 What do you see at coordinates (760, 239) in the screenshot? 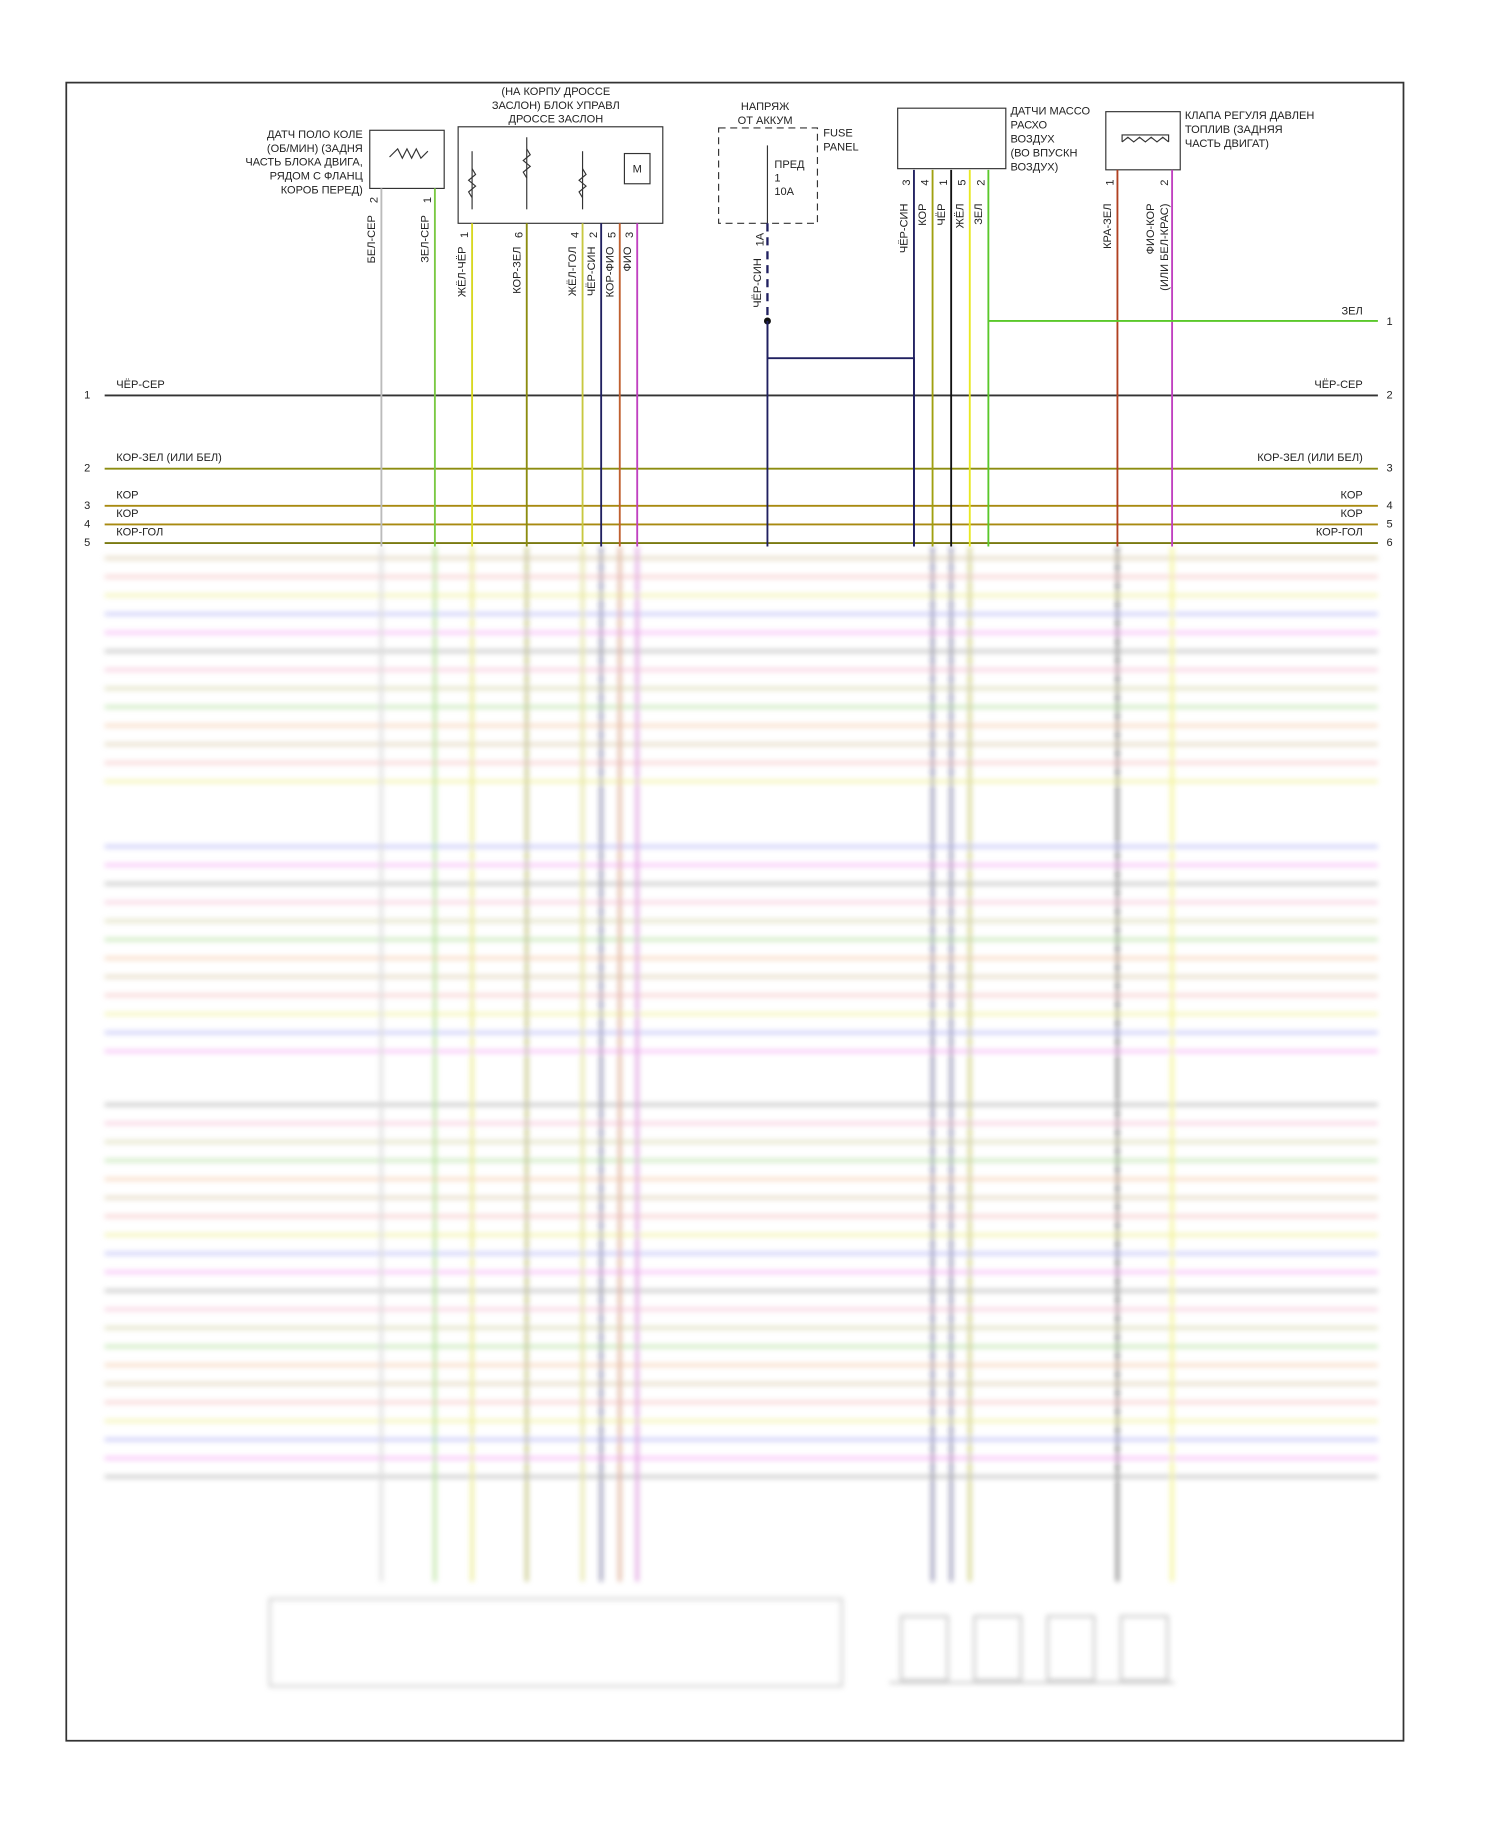
I see `pin-number: 1А` at bounding box center [760, 239].